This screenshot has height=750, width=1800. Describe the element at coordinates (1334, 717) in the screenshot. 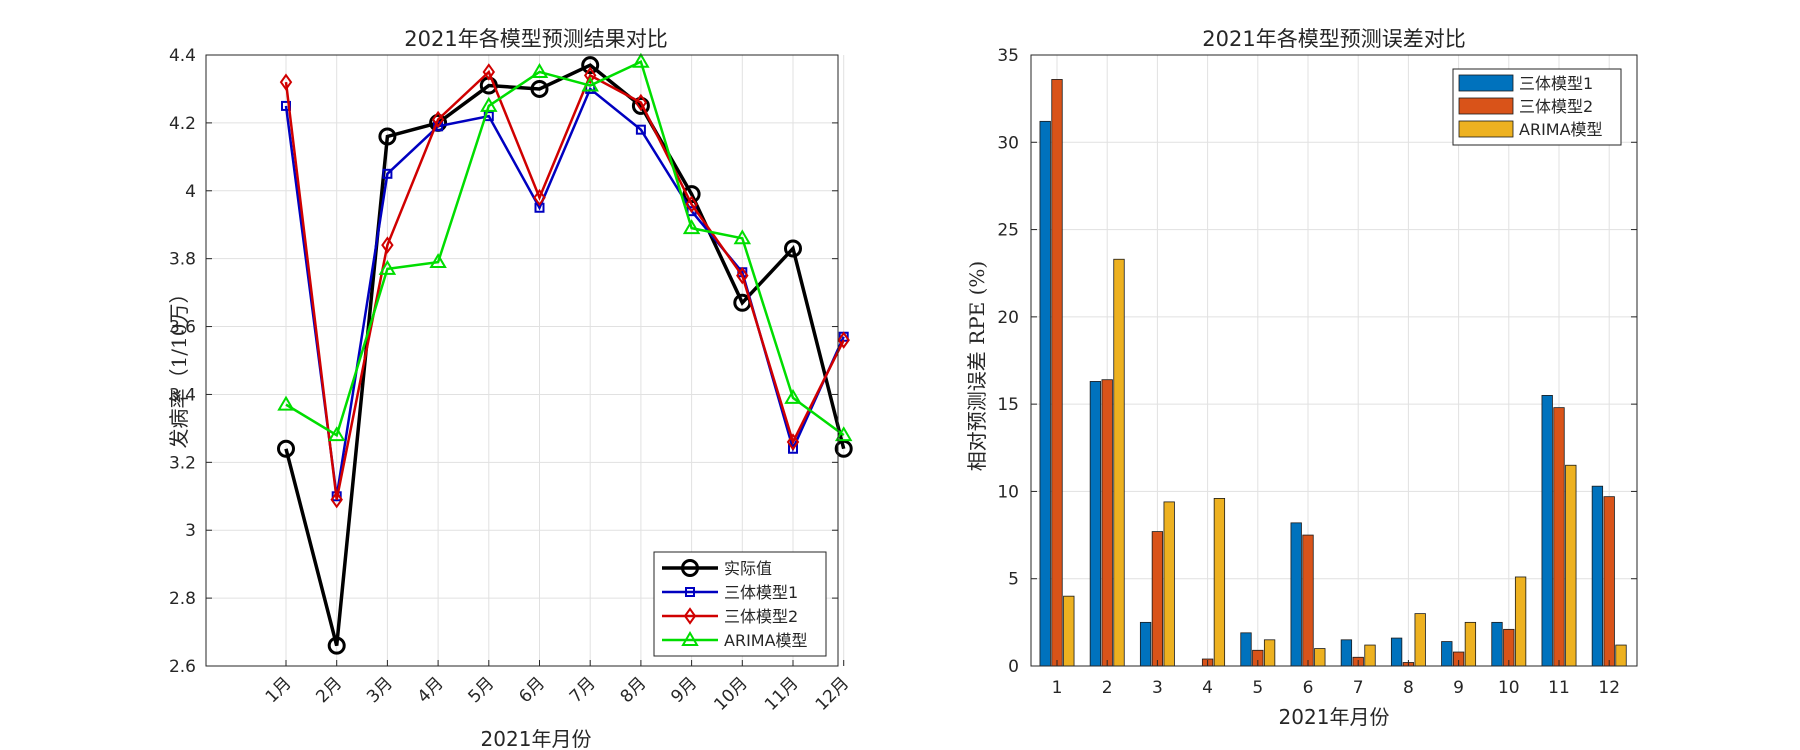

I see `bar-chart-xlabel: 2021年月份` at that location.